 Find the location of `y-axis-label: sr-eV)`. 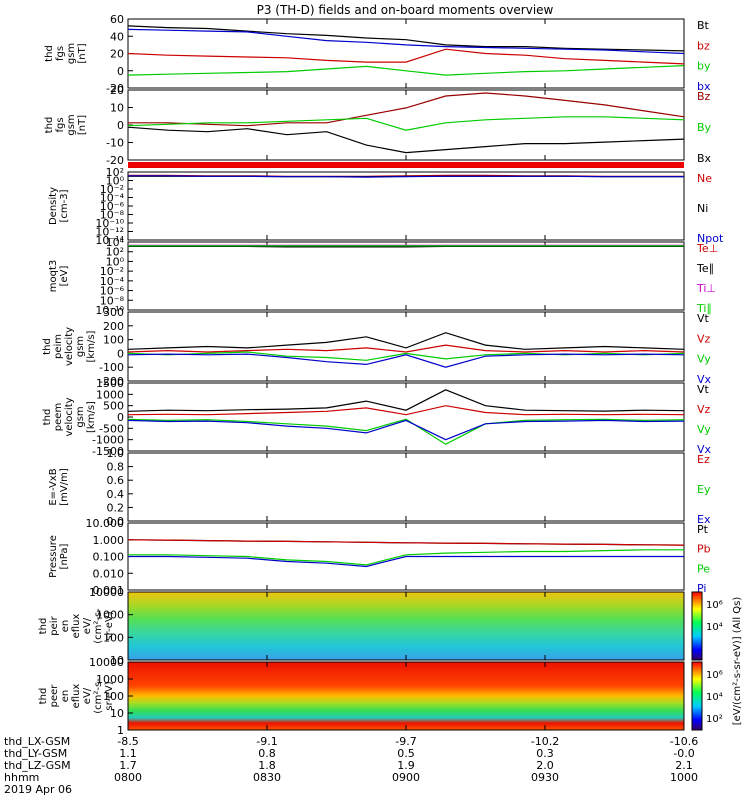

y-axis-label: sr-eV) is located at coordinates (109, 695).